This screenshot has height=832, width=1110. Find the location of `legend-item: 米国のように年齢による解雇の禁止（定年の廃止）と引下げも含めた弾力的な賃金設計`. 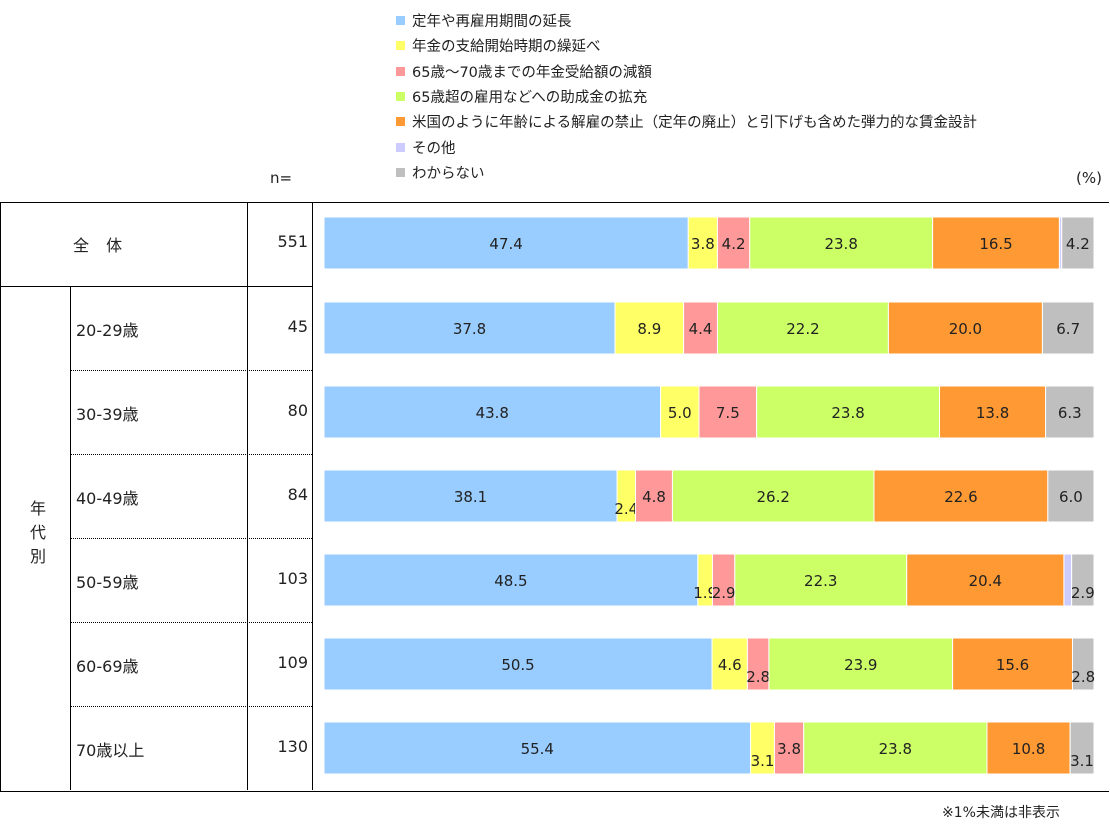

legend-item: 米国のように年齢による解雇の禁止（定年の廃止）と引下げも含めた弾力的な賃金設計 is located at coordinates (686, 121).